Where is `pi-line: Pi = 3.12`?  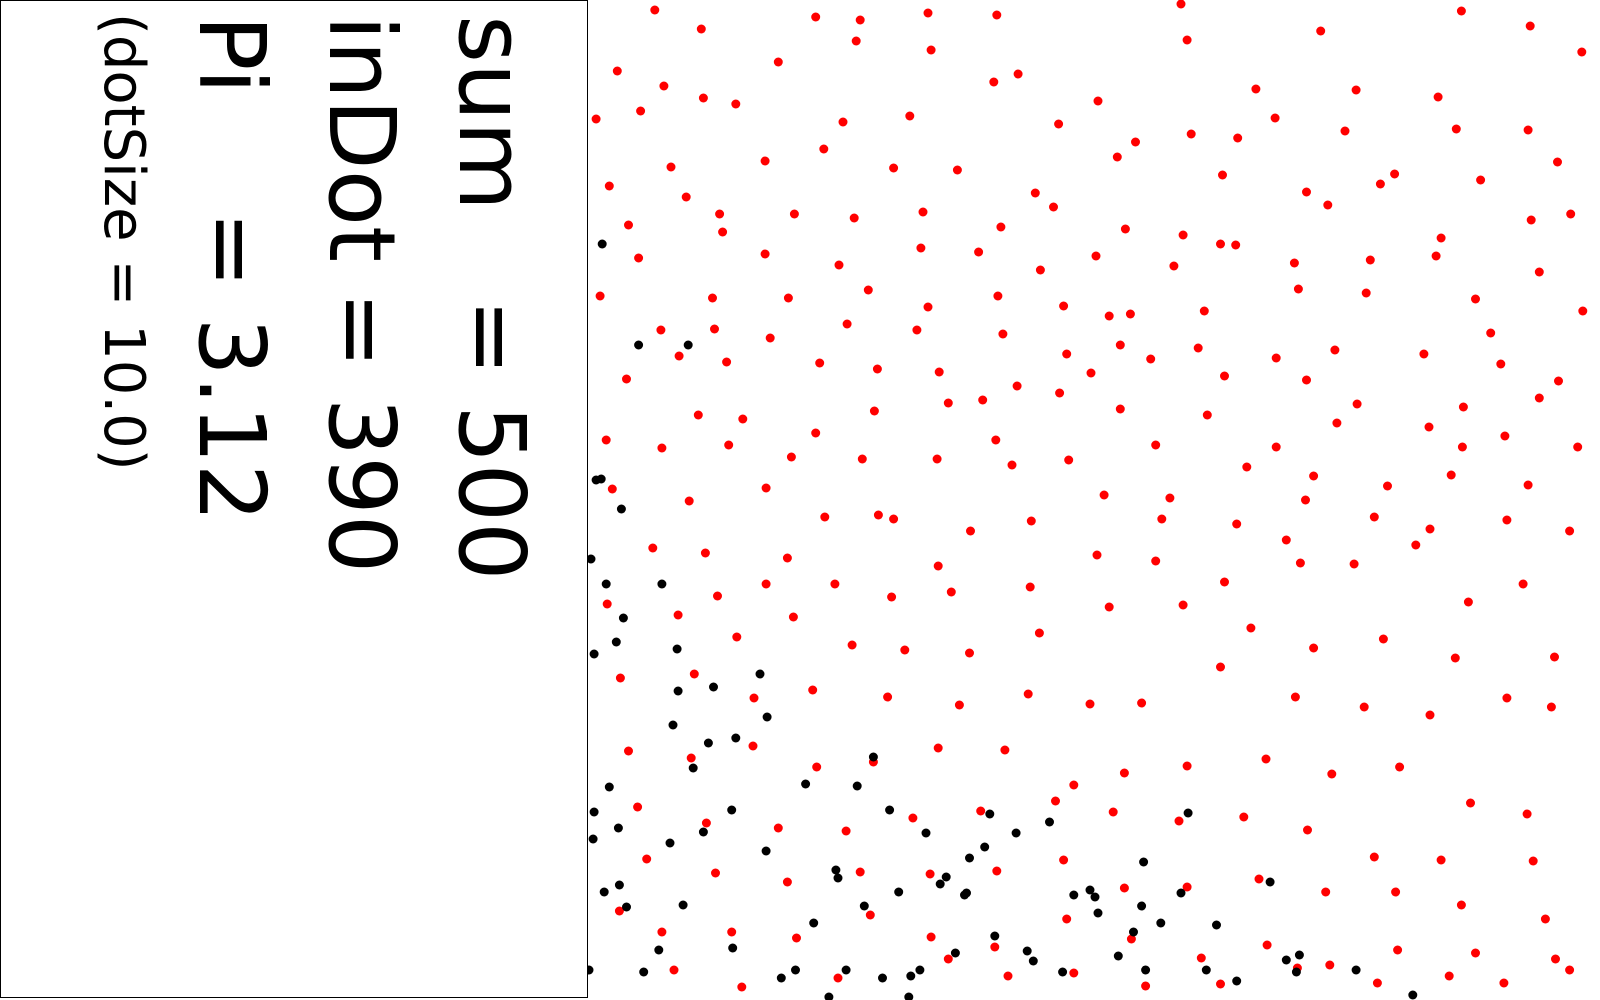
pi-line: Pi = 3.12 is located at coordinates (231, 298).